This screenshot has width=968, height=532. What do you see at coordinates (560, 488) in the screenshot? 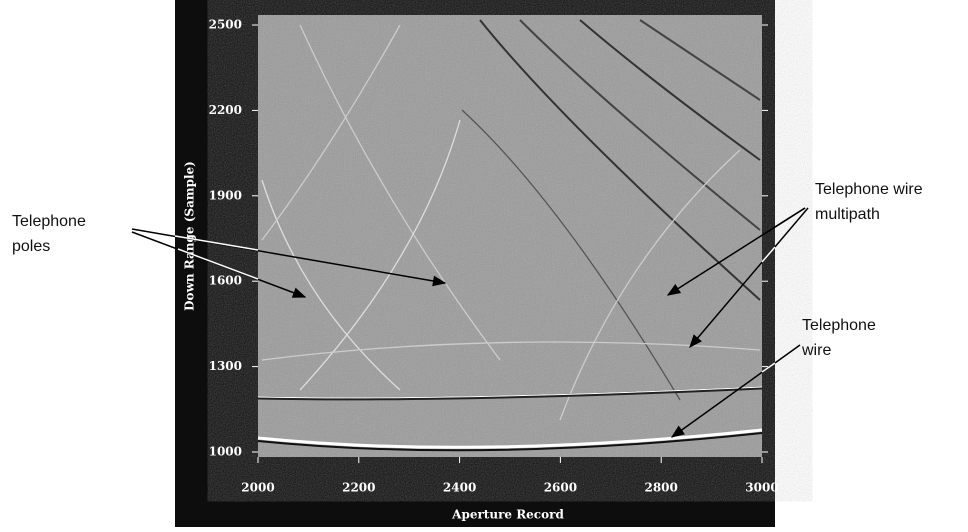
I see `x-tick-label: 2600` at bounding box center [560, 488].